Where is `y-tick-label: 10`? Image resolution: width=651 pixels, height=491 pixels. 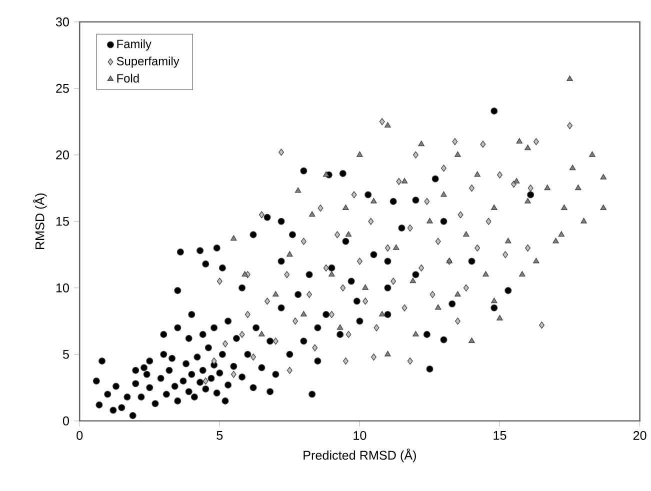
y-tick-label: 10 is located at coordinates (62, 288).